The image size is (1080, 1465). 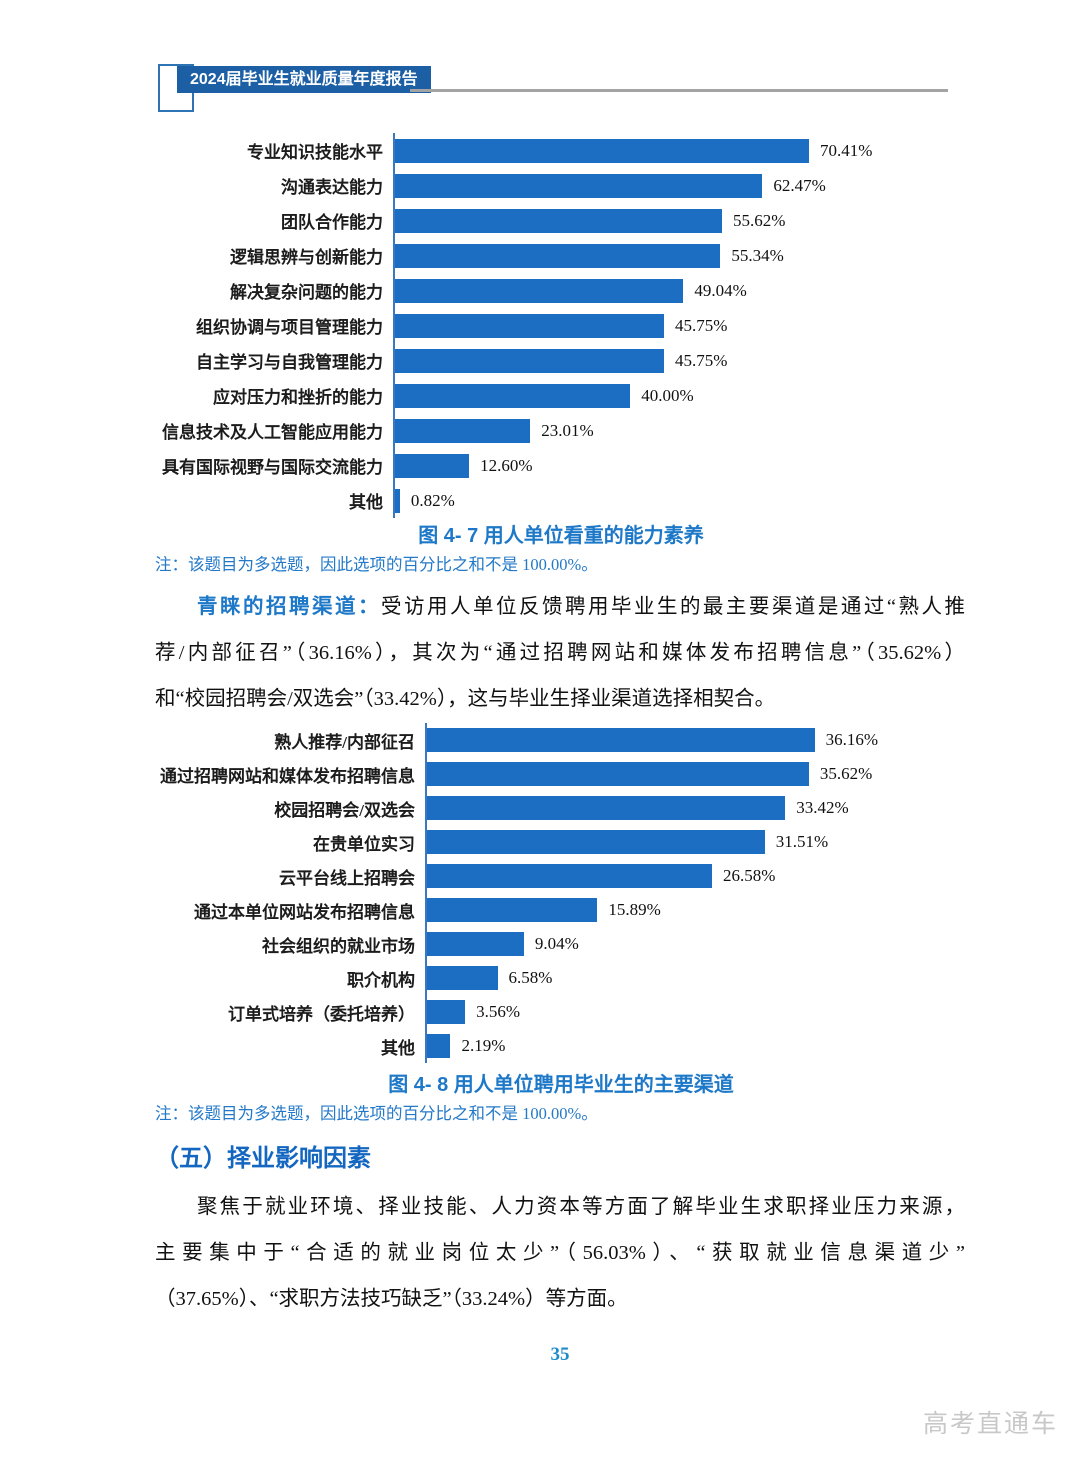 What do you see at coordinates (315, 152) in the screenshot?
I see `category-label: 专业知识技能水平` at bounding box center [315, 152].